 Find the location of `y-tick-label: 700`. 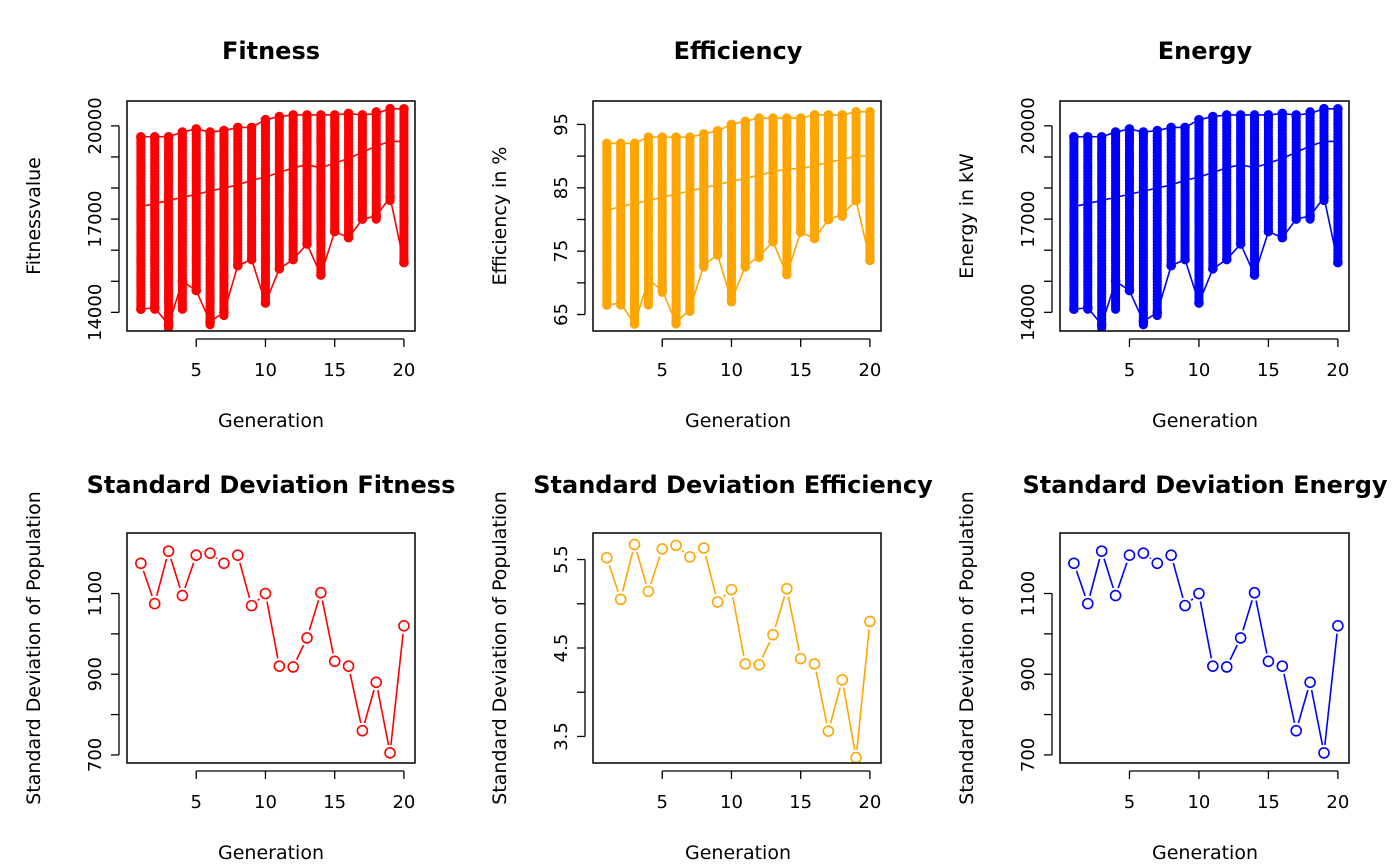

y-tick-label: 700 is located at coordinates (95, 755).